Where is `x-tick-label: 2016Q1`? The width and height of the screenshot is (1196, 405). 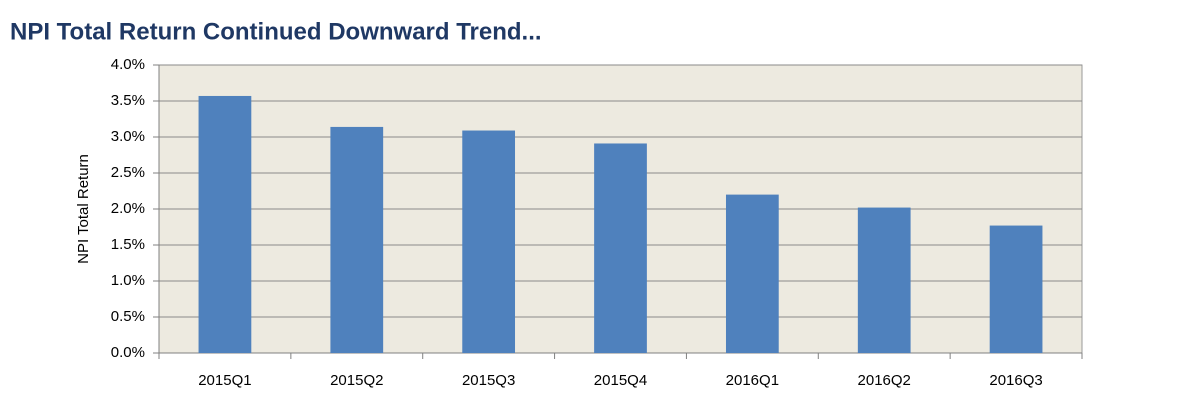
x-tick-label: 2016Q1 is located at coordinates (752, 380).